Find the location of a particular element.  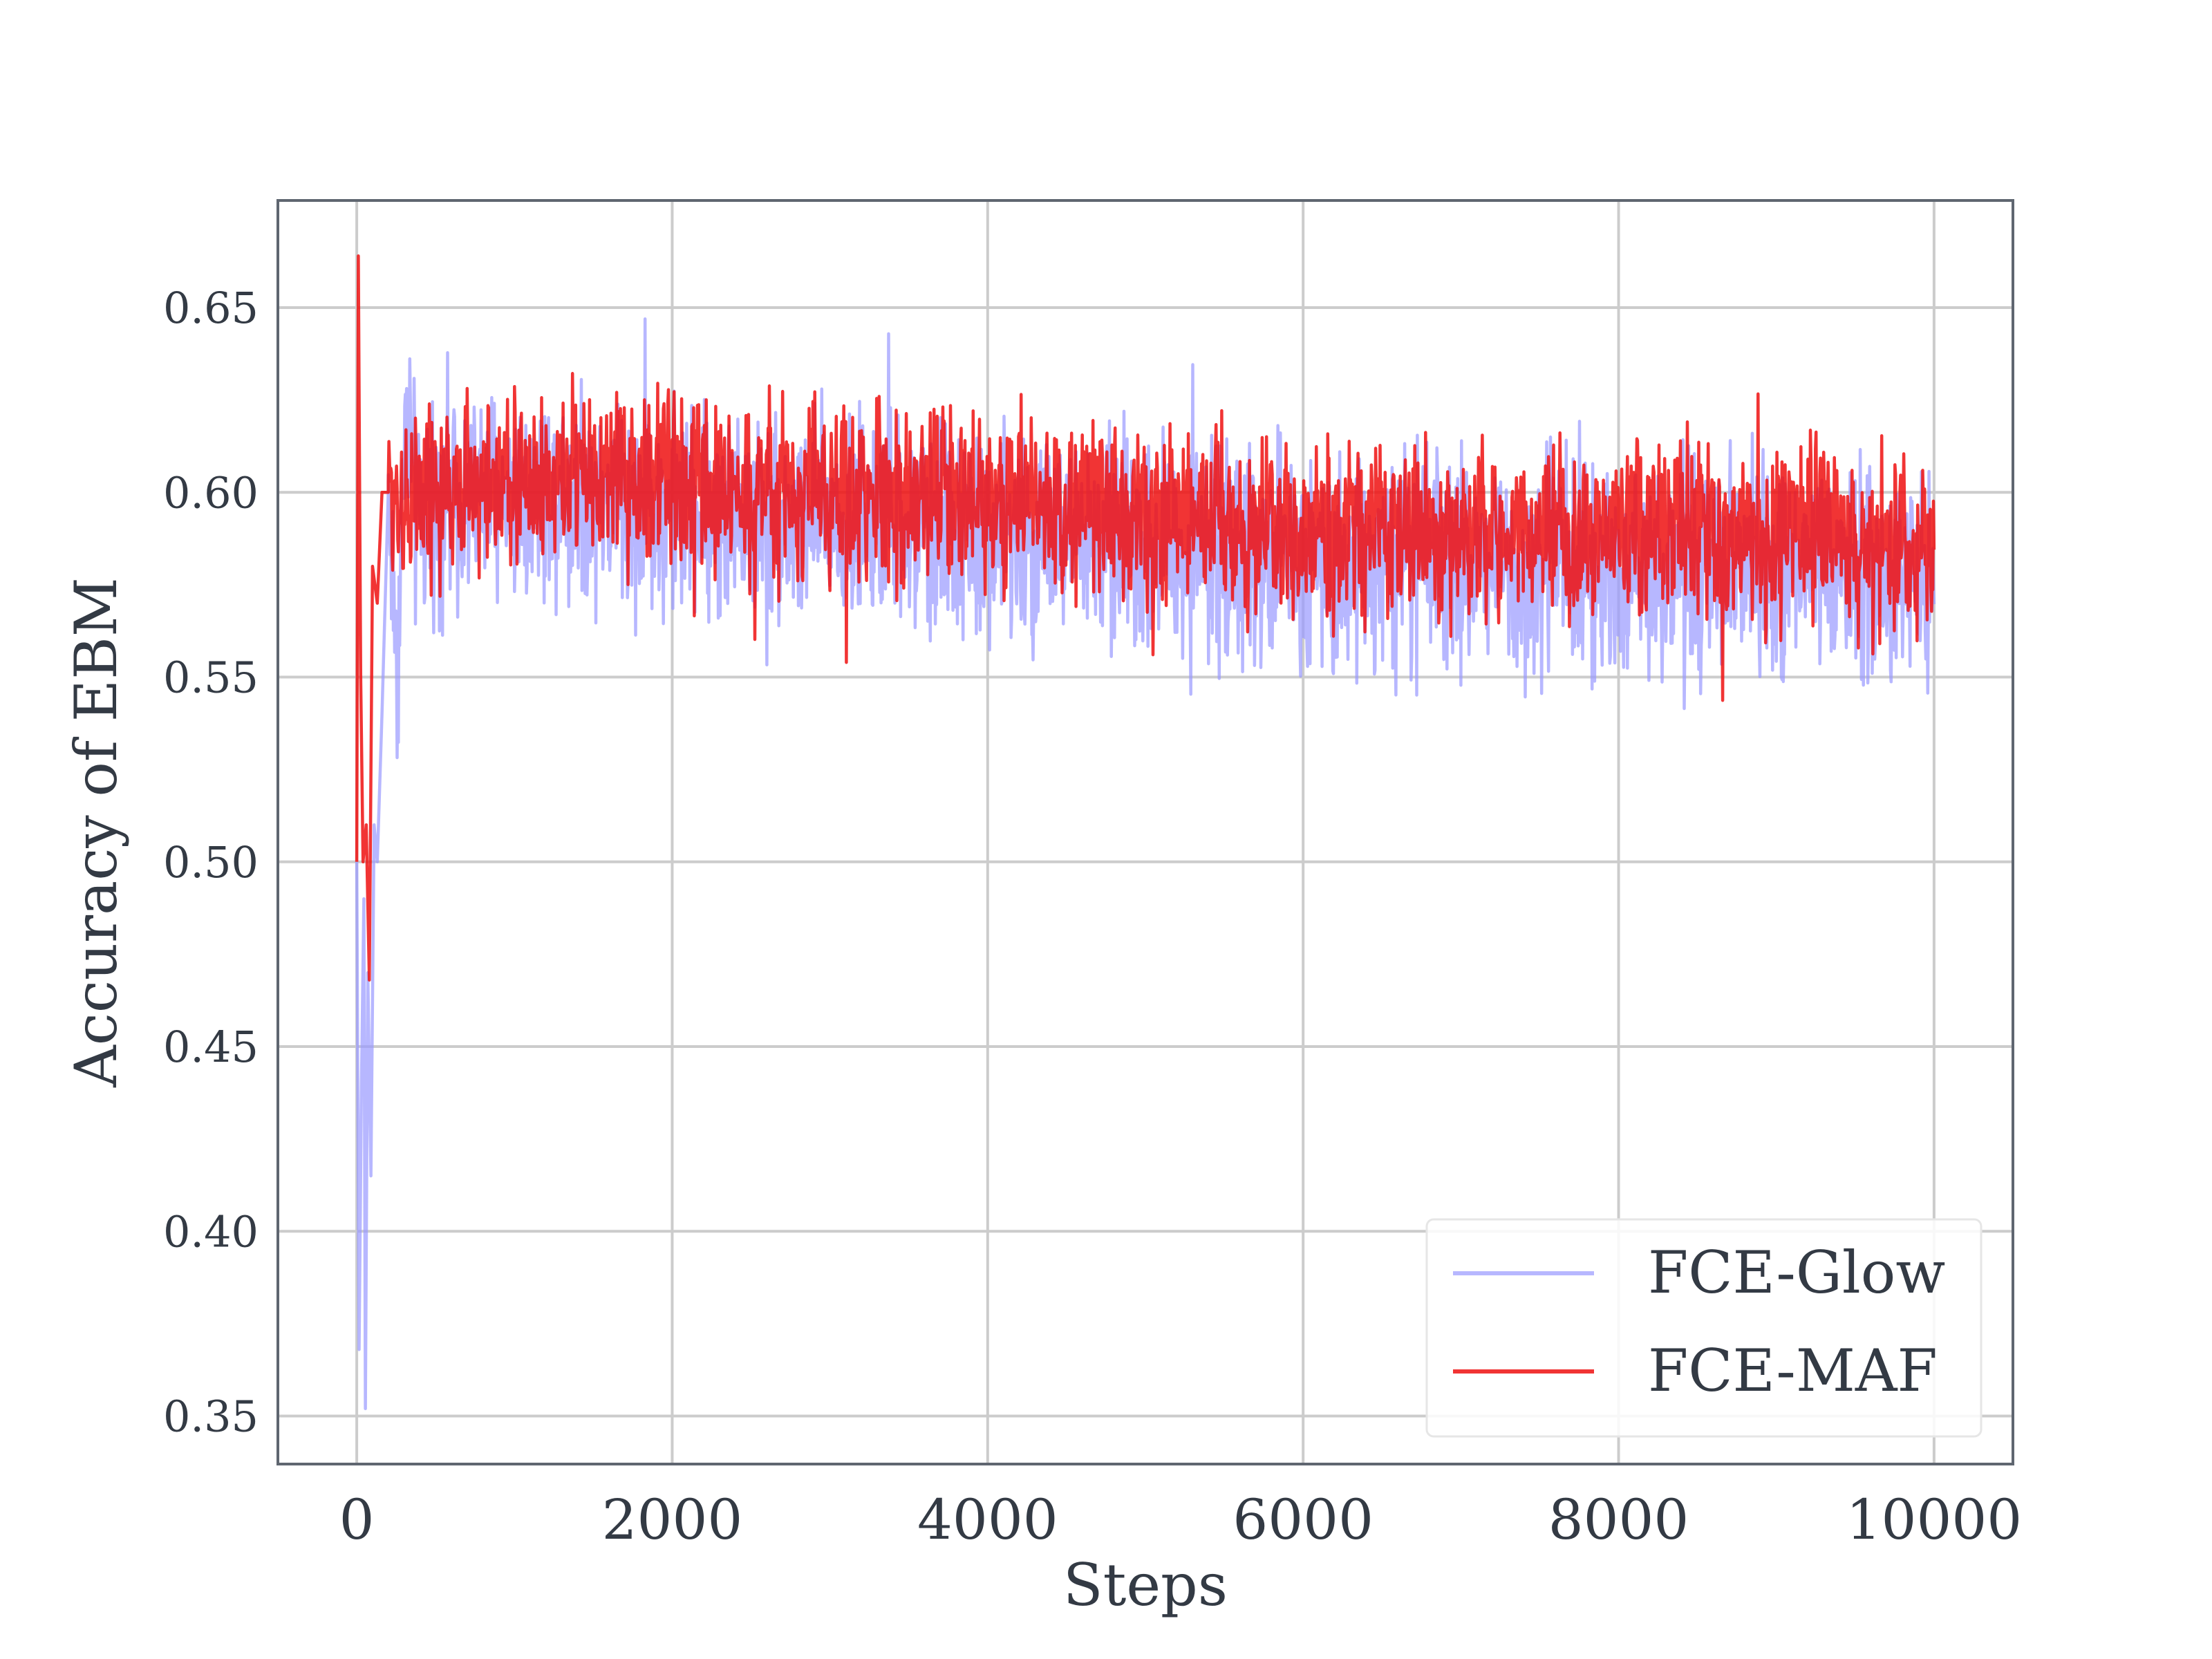

legend-label: FCE-MAF is located at coordinates (1793, 1371).